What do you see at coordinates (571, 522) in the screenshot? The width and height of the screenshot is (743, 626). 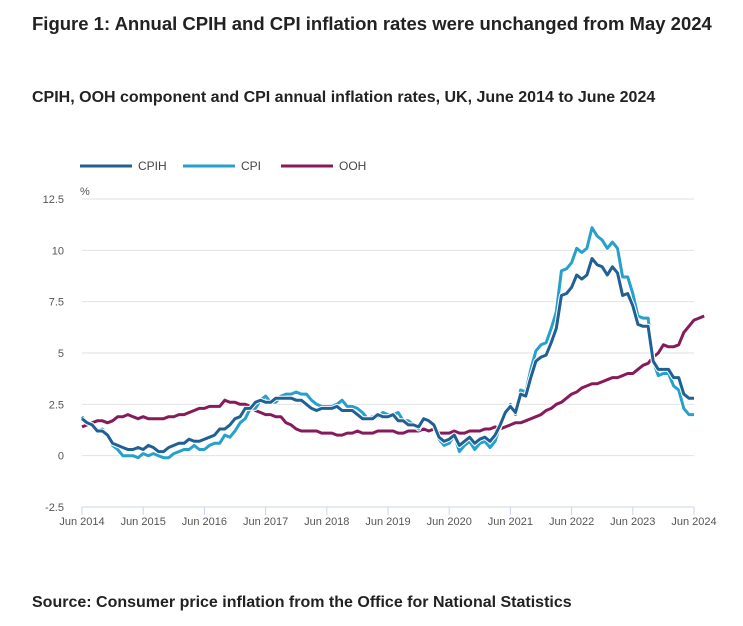 I see `x-tick-label: Jun 2022` at bounding box center [571, 522].